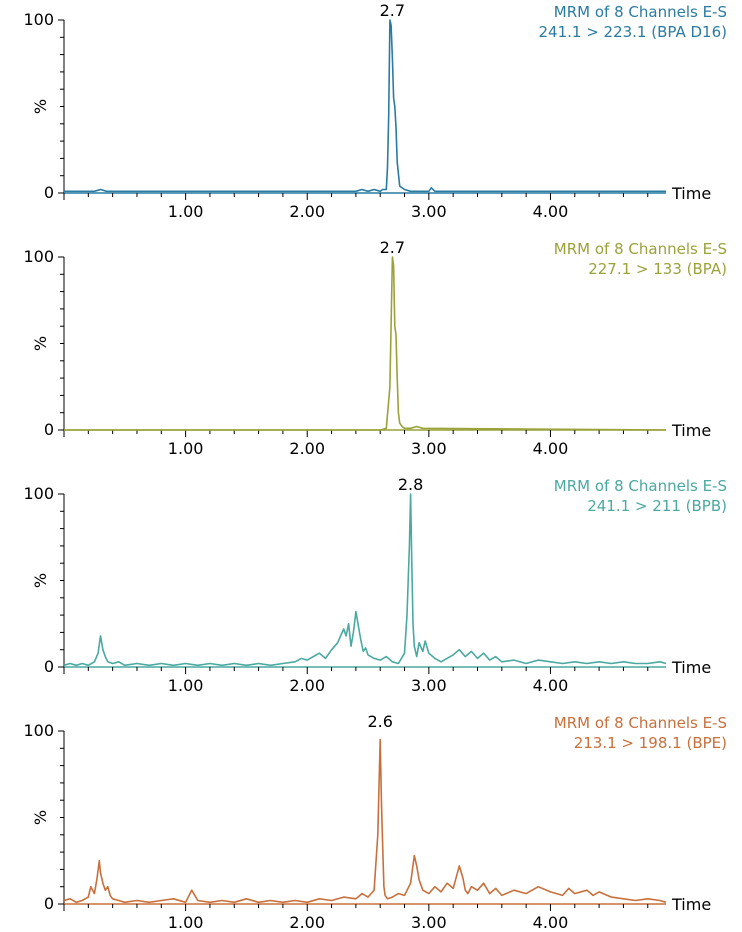 Image resolution: width=742 pixels, height=932 pixels. Describe the element at coordinates (410, 484) in the screenshot. I see `peak-label: 2.8` at that location.